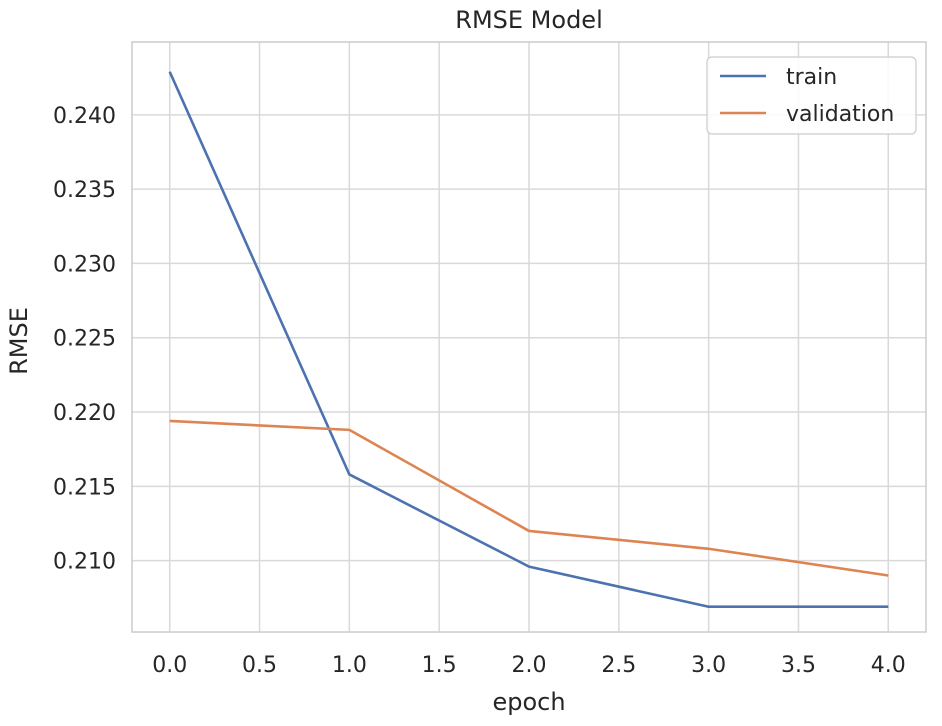 The height and width of the screenshot is (726, 942). What do you see at coordinates (169, 665) in the screenshot?
I see `x-tick-label: 0.0` at bounding box center [169, 665].